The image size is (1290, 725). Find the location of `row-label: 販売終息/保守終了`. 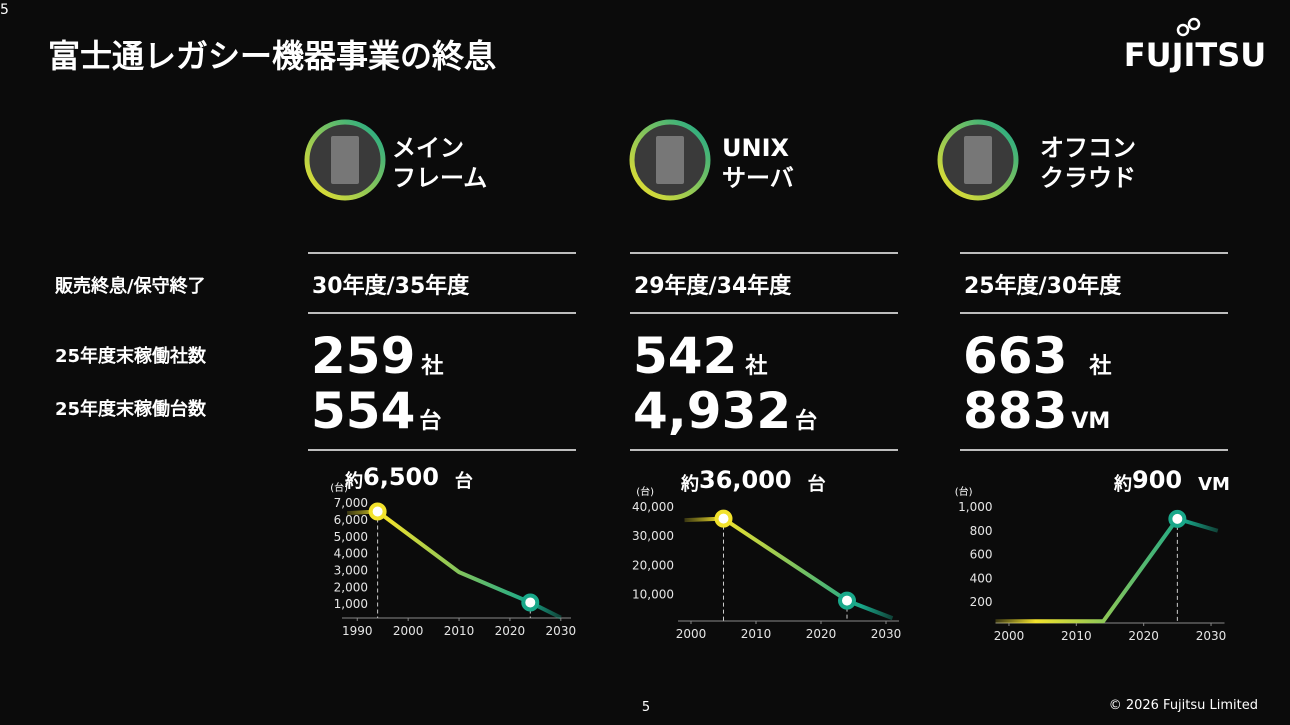

row-label: 販売終息/保守終了 is located at coordinates (130, 286).